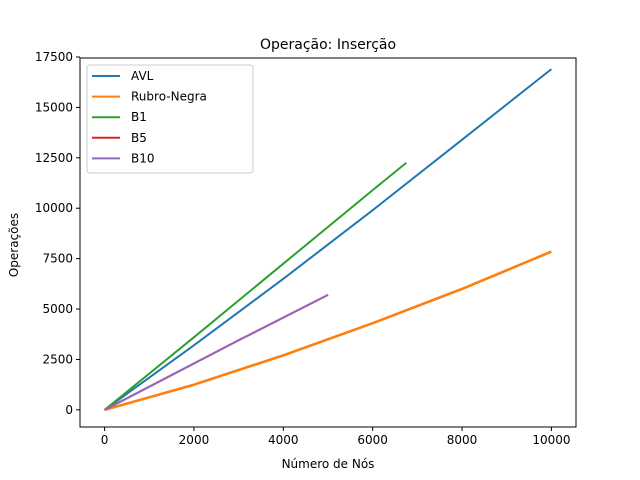 The width and height of the screenshot is (640, 480). I want to click on x-tick-label: 10000, so click(551, 440).